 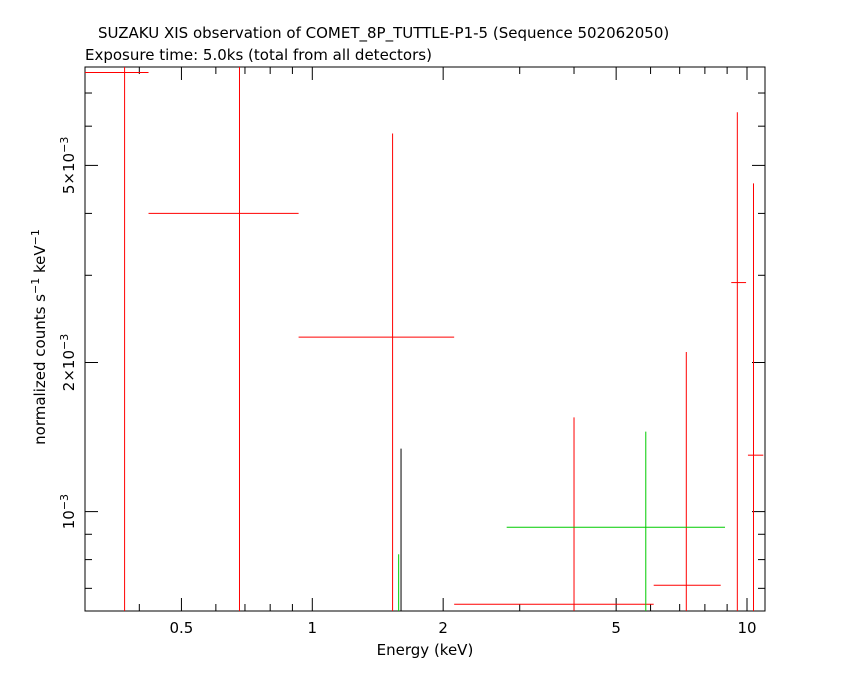 I want to click on y-axis-label: normalized counts s−1 keV−1, so click(x=39, y=337).